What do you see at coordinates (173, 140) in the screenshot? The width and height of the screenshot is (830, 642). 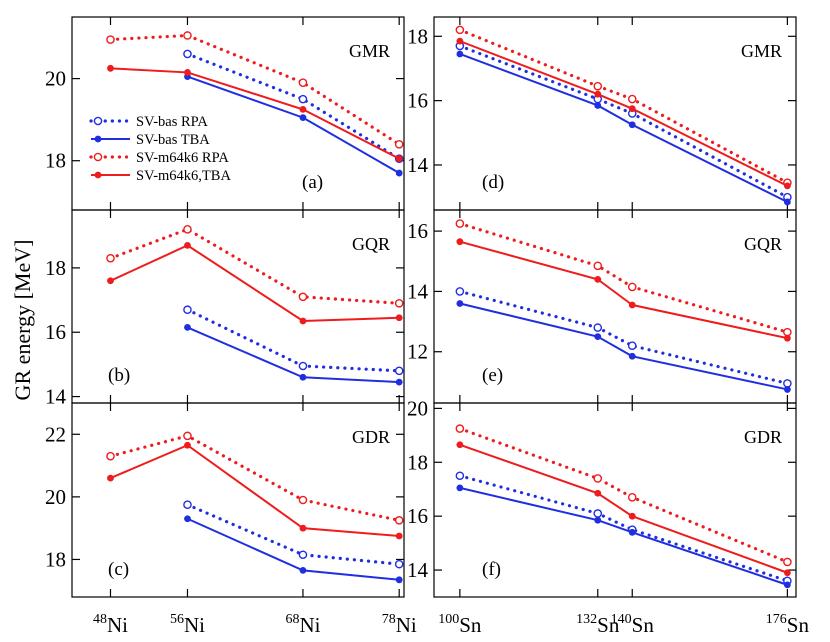 I see `legend-label: SV-bas TBA` at bounding box center [173, 140].